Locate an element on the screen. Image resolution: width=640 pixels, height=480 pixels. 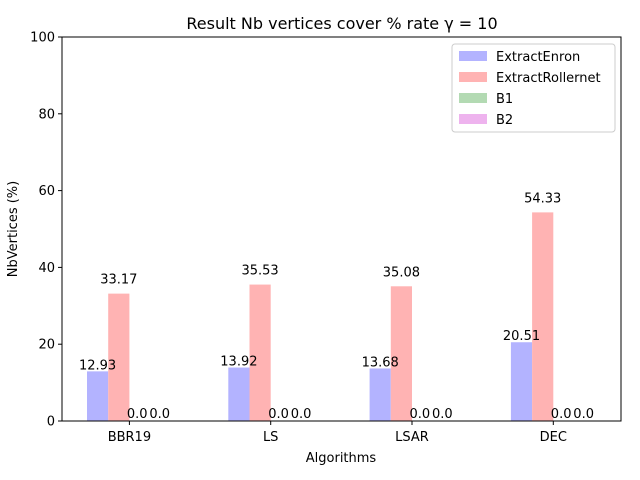
x-tick-label: LSAR is located at coordinates (412, 437).